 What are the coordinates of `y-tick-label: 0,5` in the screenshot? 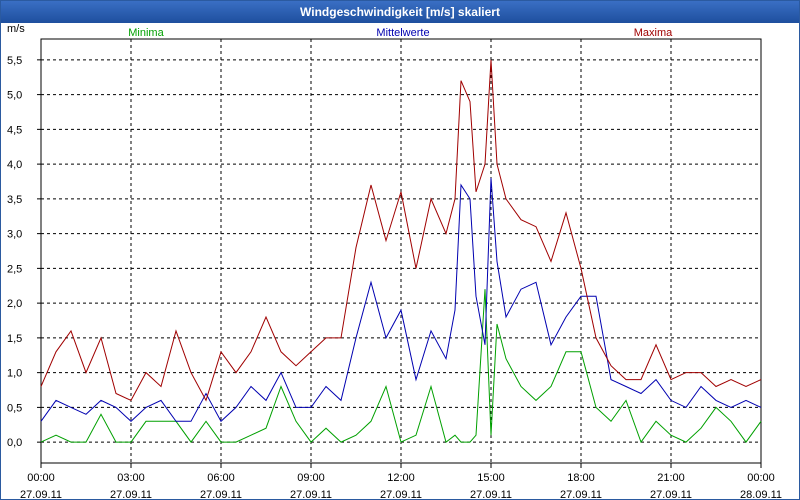 It's located at (14, 408).